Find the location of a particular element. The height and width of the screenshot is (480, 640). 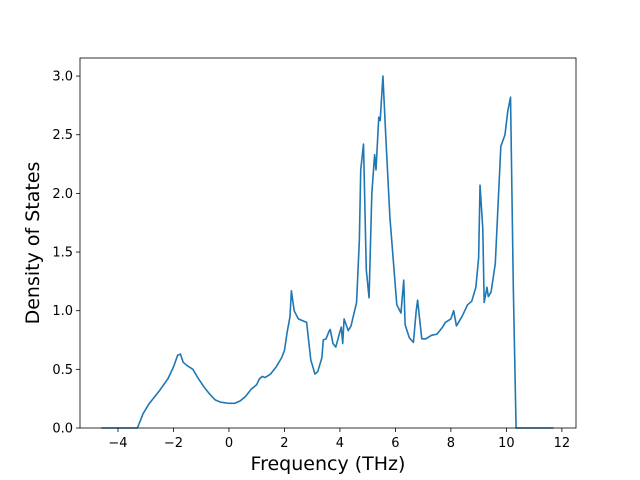

x-tick-label: 2 is located at coordinates (284, 443).